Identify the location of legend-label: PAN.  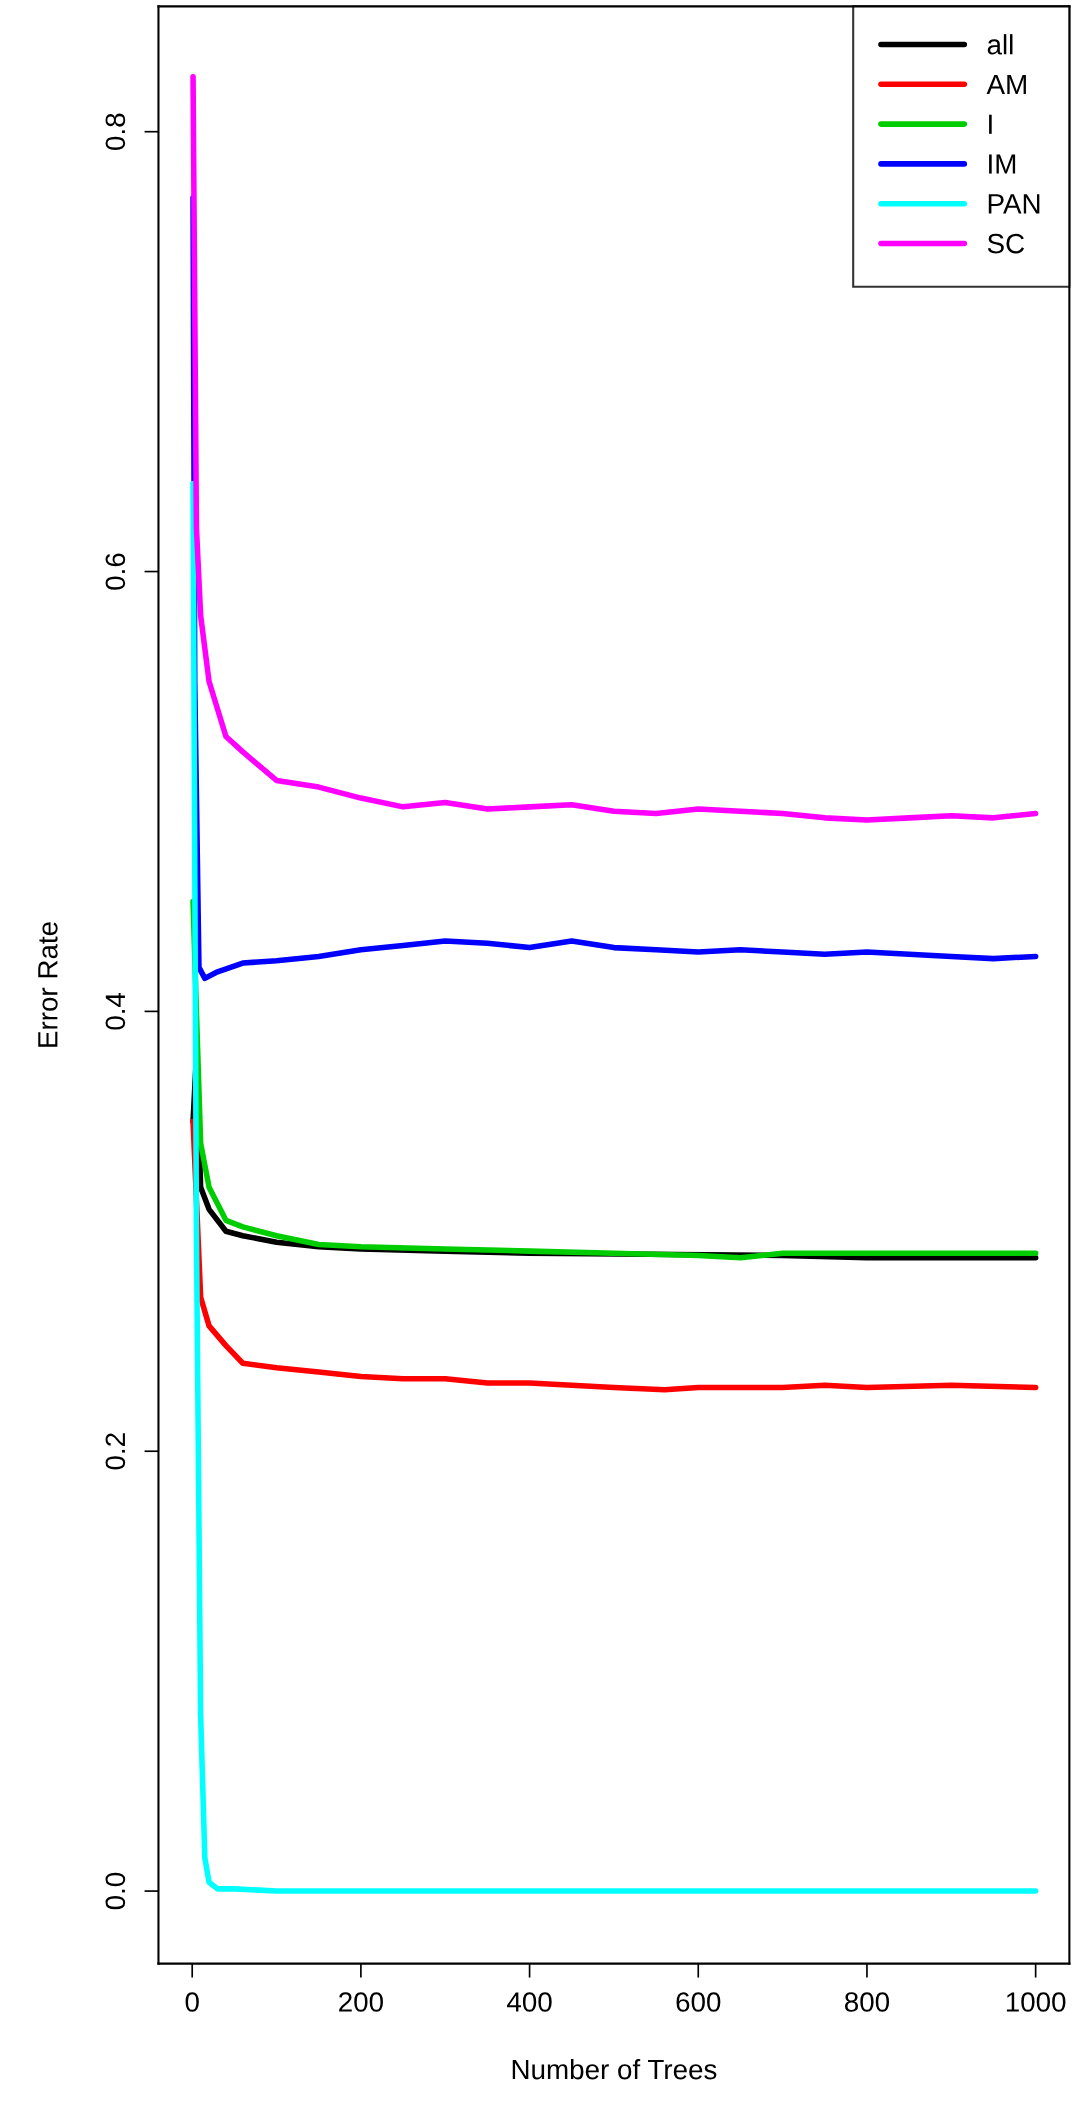
(1014, 204).